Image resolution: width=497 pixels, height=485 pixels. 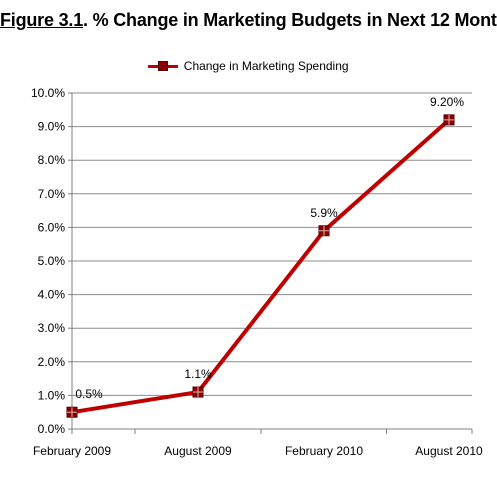 I want to click on y-tick-label: 9.0%, so click(x=52, y=127).